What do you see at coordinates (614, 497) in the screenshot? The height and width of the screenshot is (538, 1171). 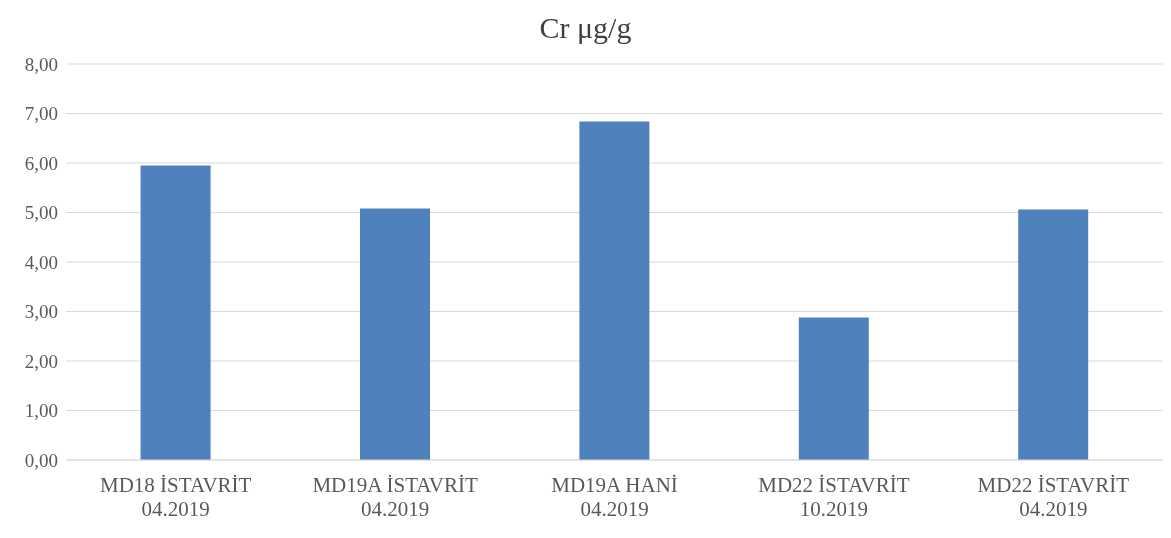 I see `x-tick-label: MD19A HANİ 04.2019` at bounding box center [614, 497].